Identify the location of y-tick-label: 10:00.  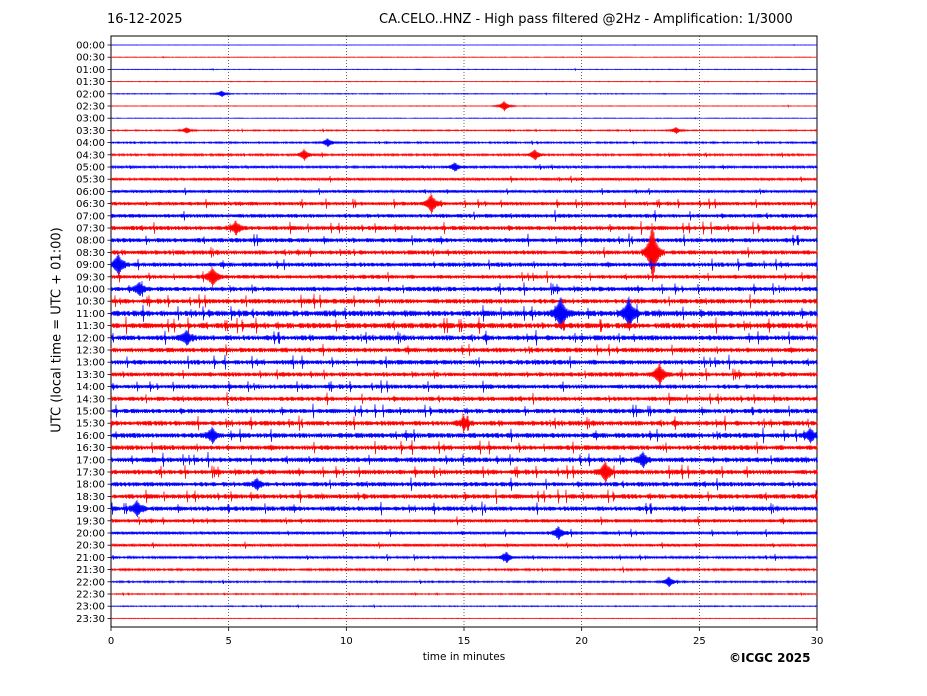
(90, 290).